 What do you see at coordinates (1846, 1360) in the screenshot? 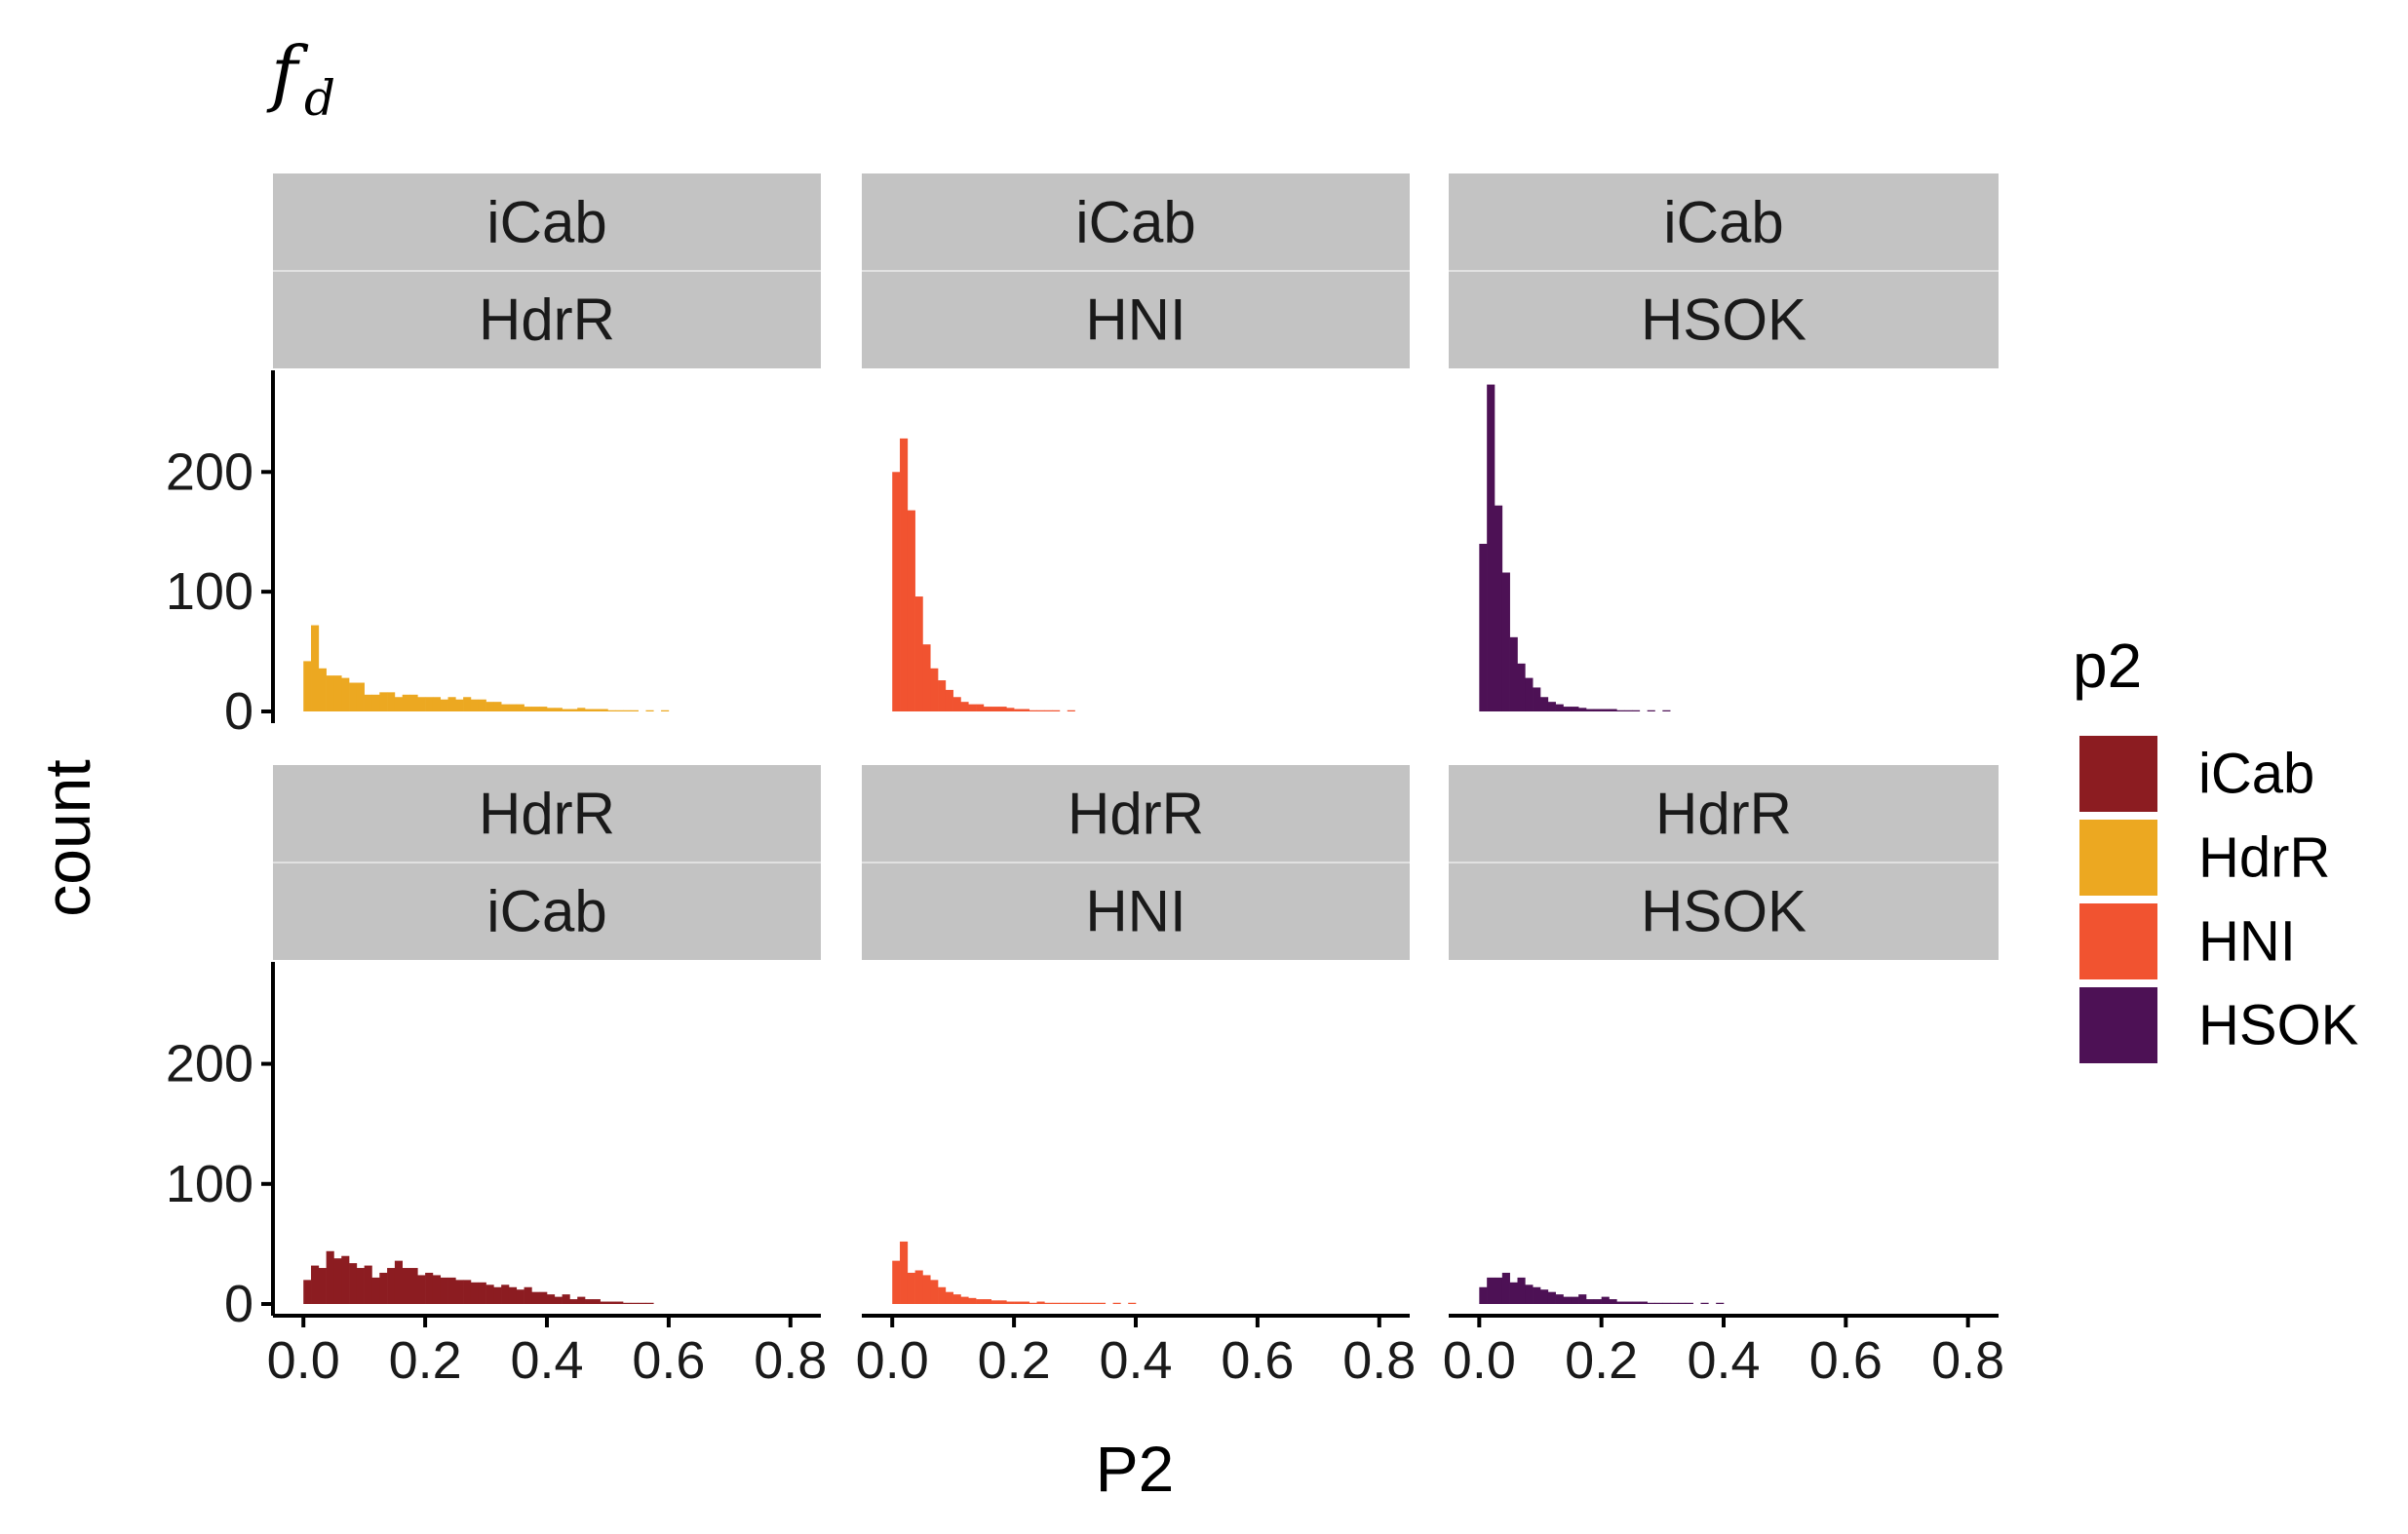
I see `x-tick-label: 0.6` at bounding box center [1846, 1360].